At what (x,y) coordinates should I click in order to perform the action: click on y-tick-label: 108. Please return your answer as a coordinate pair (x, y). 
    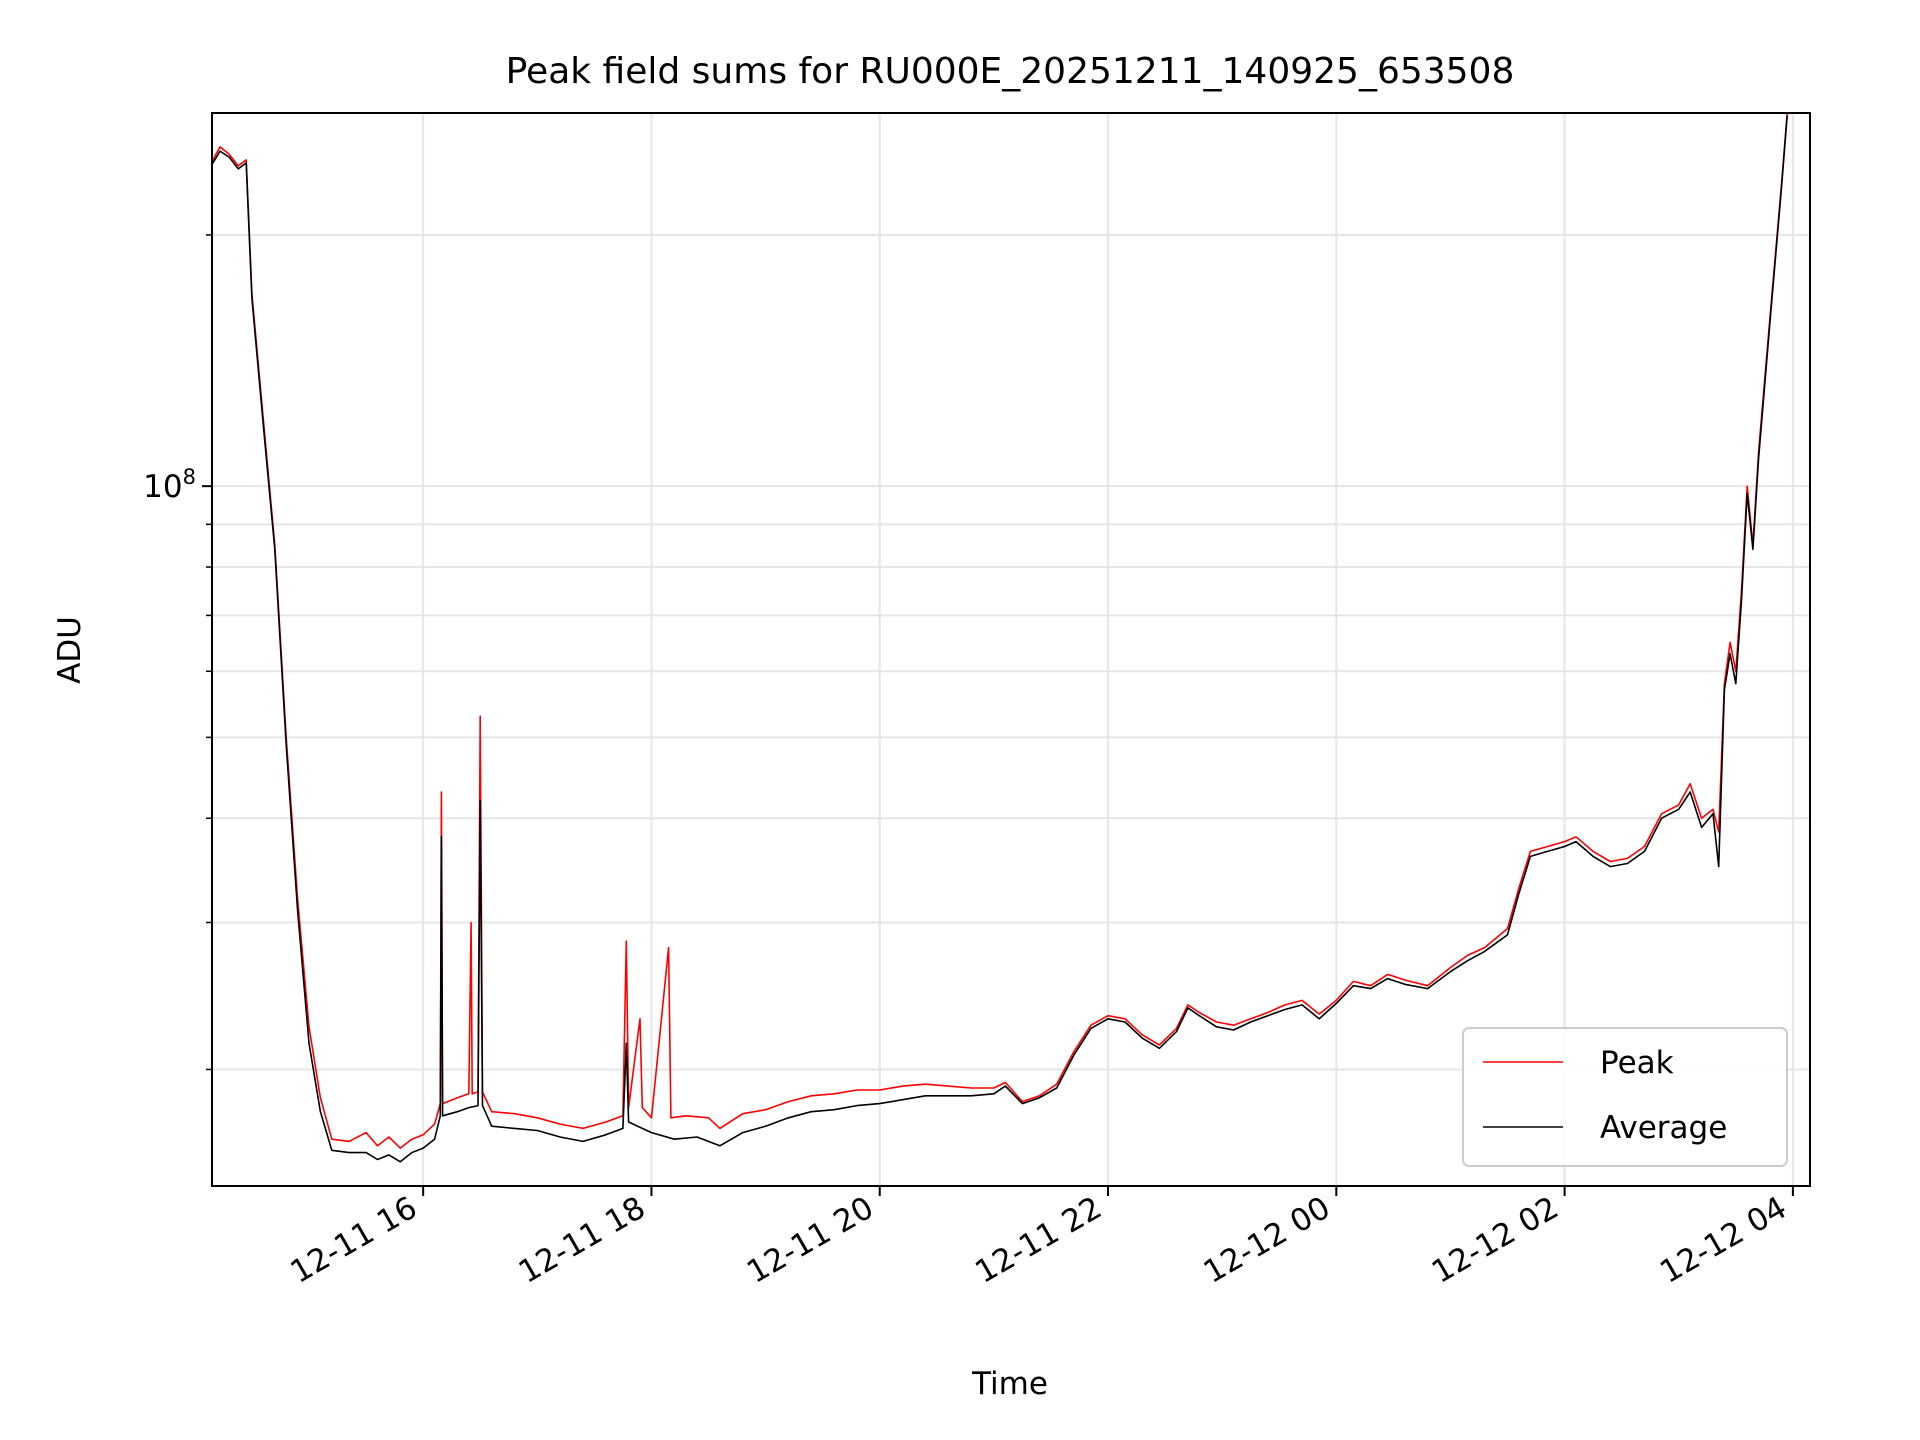
    Looking at the image, I should click on (169, 485).